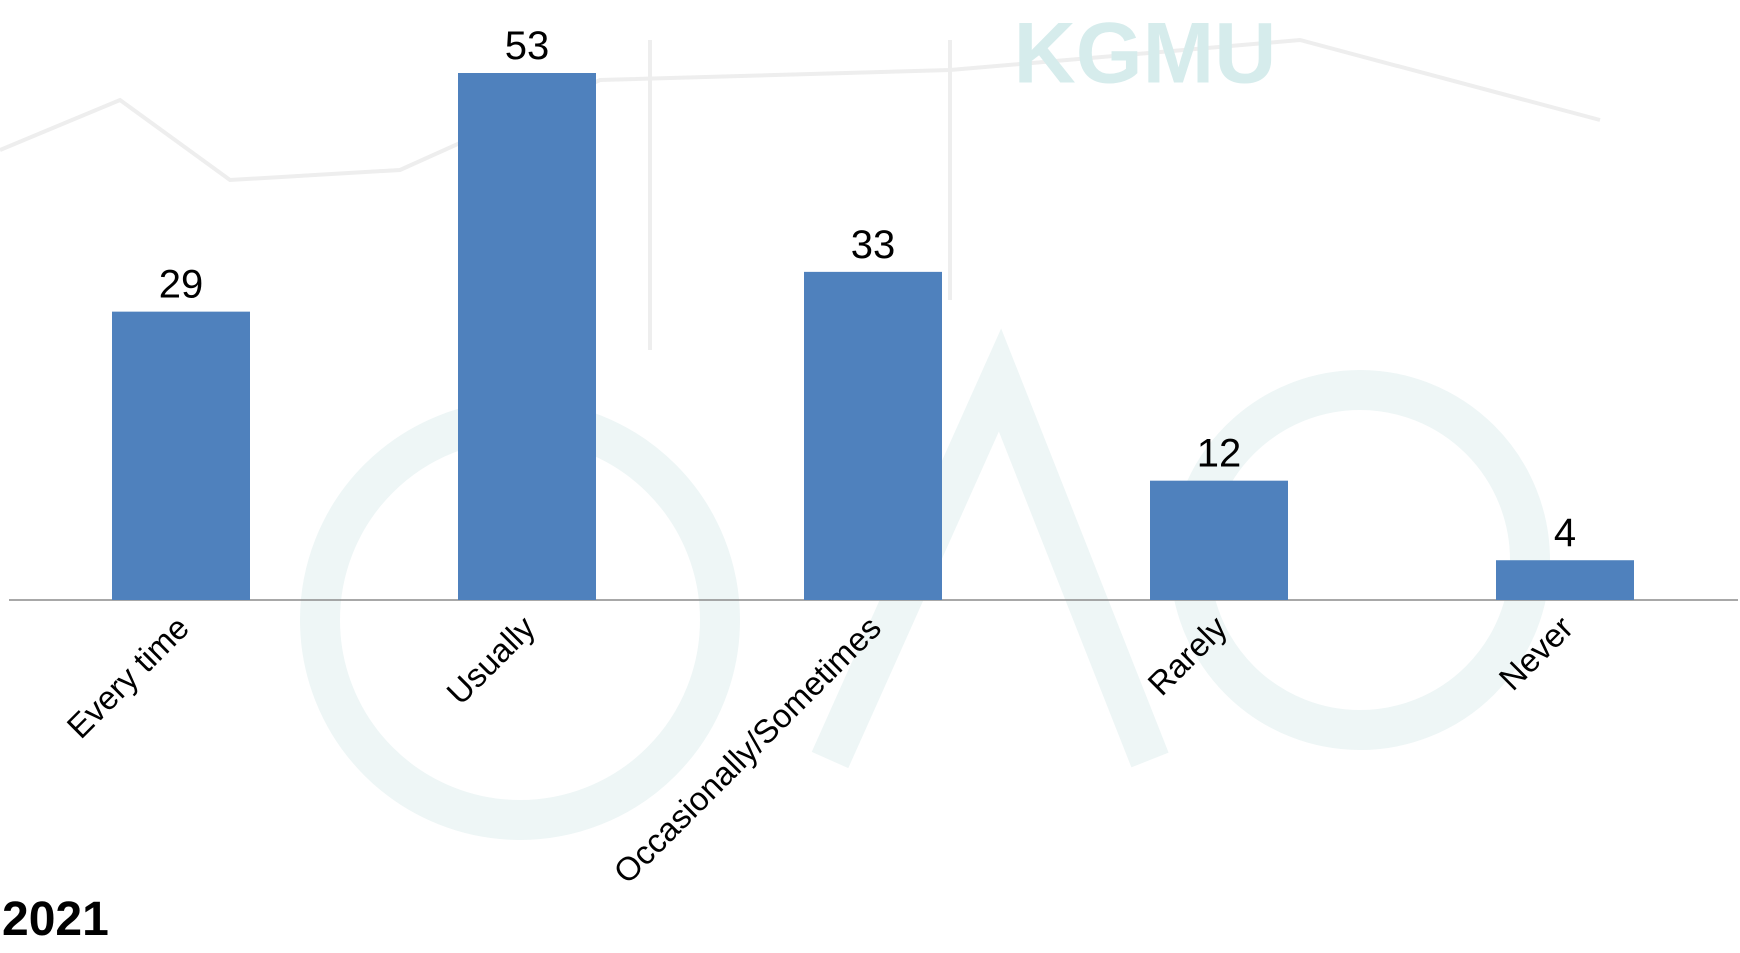  What do you see at coordinates (181, 285) in the screenshot?
I see `data-label: 29` at bounding box center [181, 285].